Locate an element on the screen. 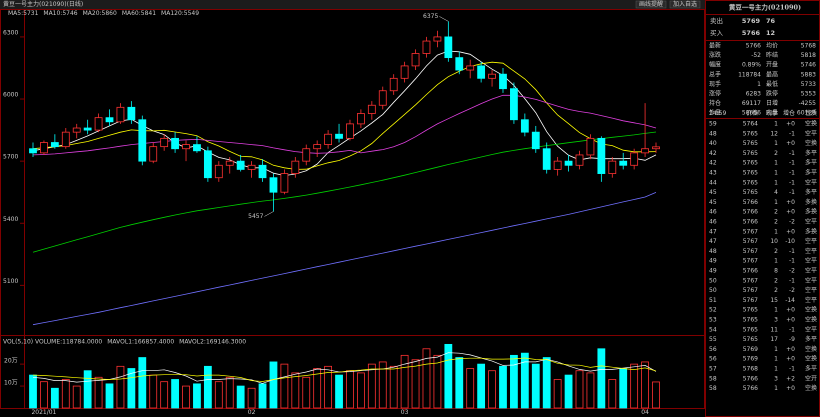 Image resolution: width=820 pixels, height=417 pixels. trade-cell: 空开 is located at coordinates (811, 378).